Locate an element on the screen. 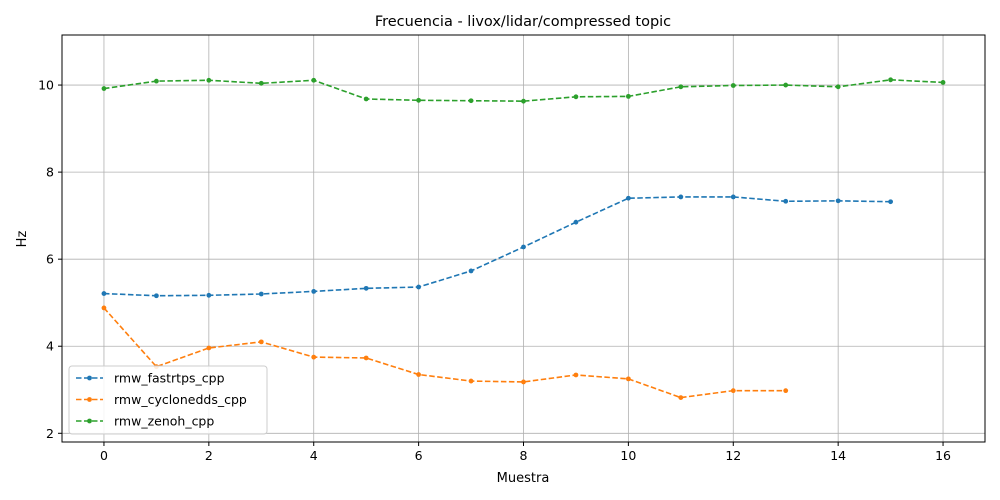 Image resolution: width=1000 pixels, height=500 pixels. legend-label: rmw_cyclonedds_cpp is located at coordinates (180, 399).